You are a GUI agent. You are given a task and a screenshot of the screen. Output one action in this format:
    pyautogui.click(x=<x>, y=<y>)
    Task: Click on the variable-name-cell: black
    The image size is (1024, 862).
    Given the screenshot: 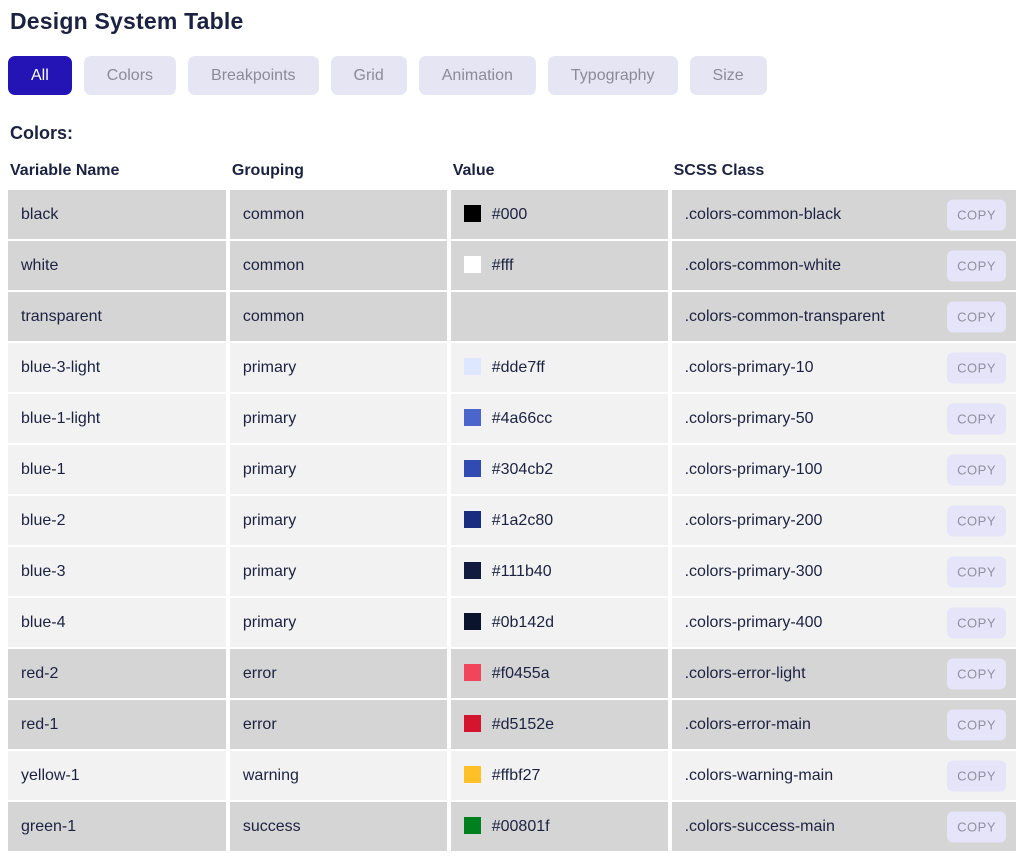 What is the action you would take?
    pyautogui.click(x=117, y=214)
    